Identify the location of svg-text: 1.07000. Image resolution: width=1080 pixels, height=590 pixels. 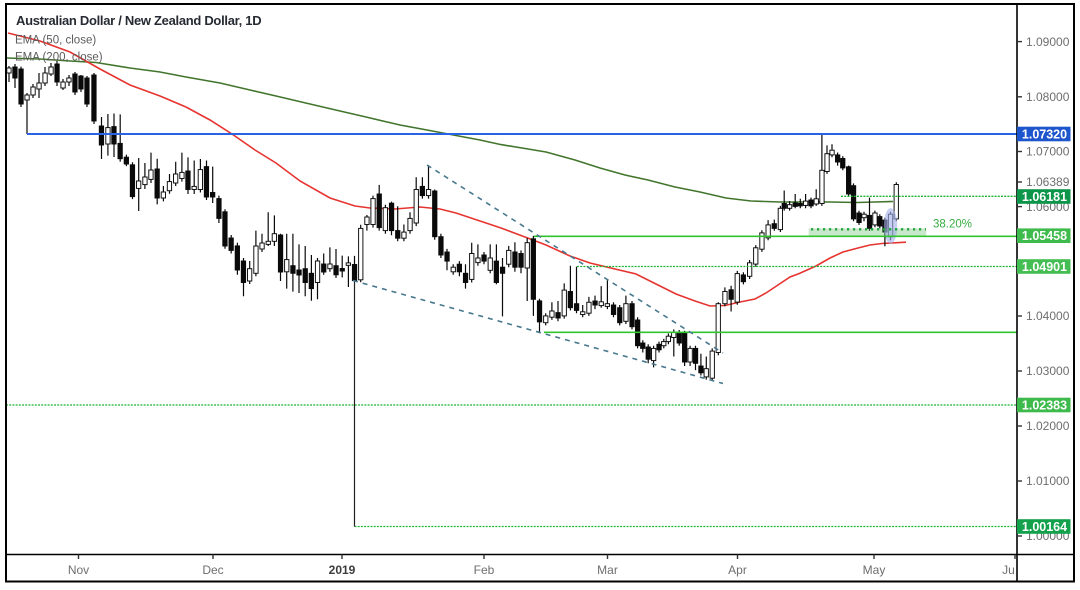
(1048, 152).